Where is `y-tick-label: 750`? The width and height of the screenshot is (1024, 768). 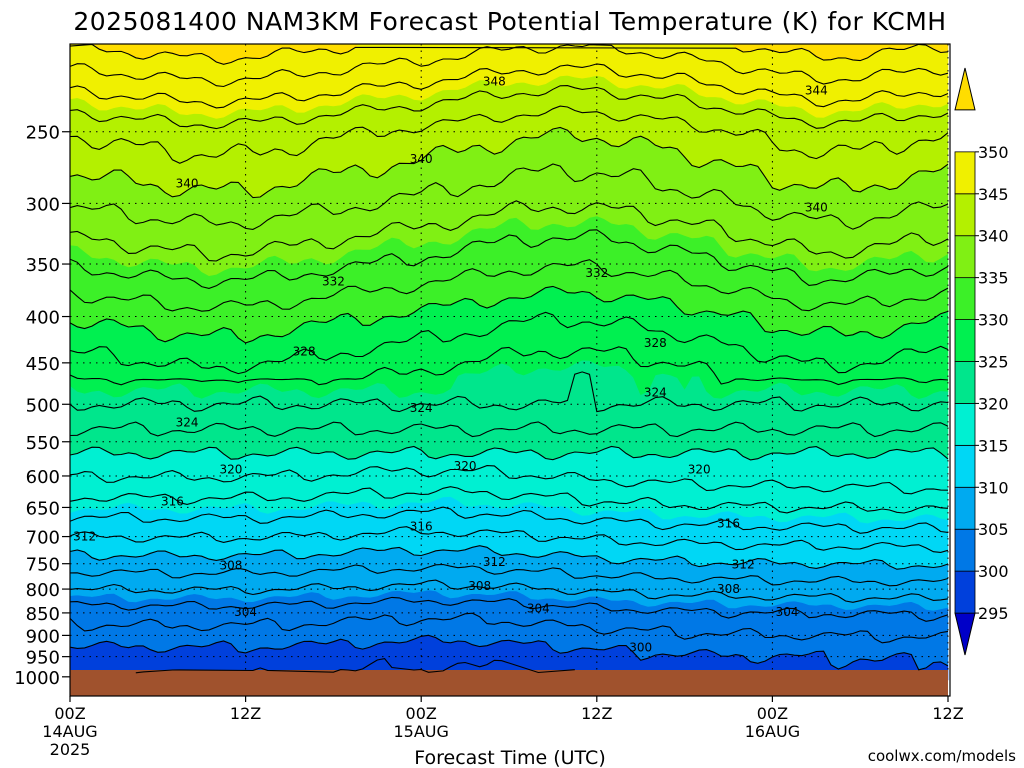 y-tick-label: 750 is located at coordinates (43, 565).